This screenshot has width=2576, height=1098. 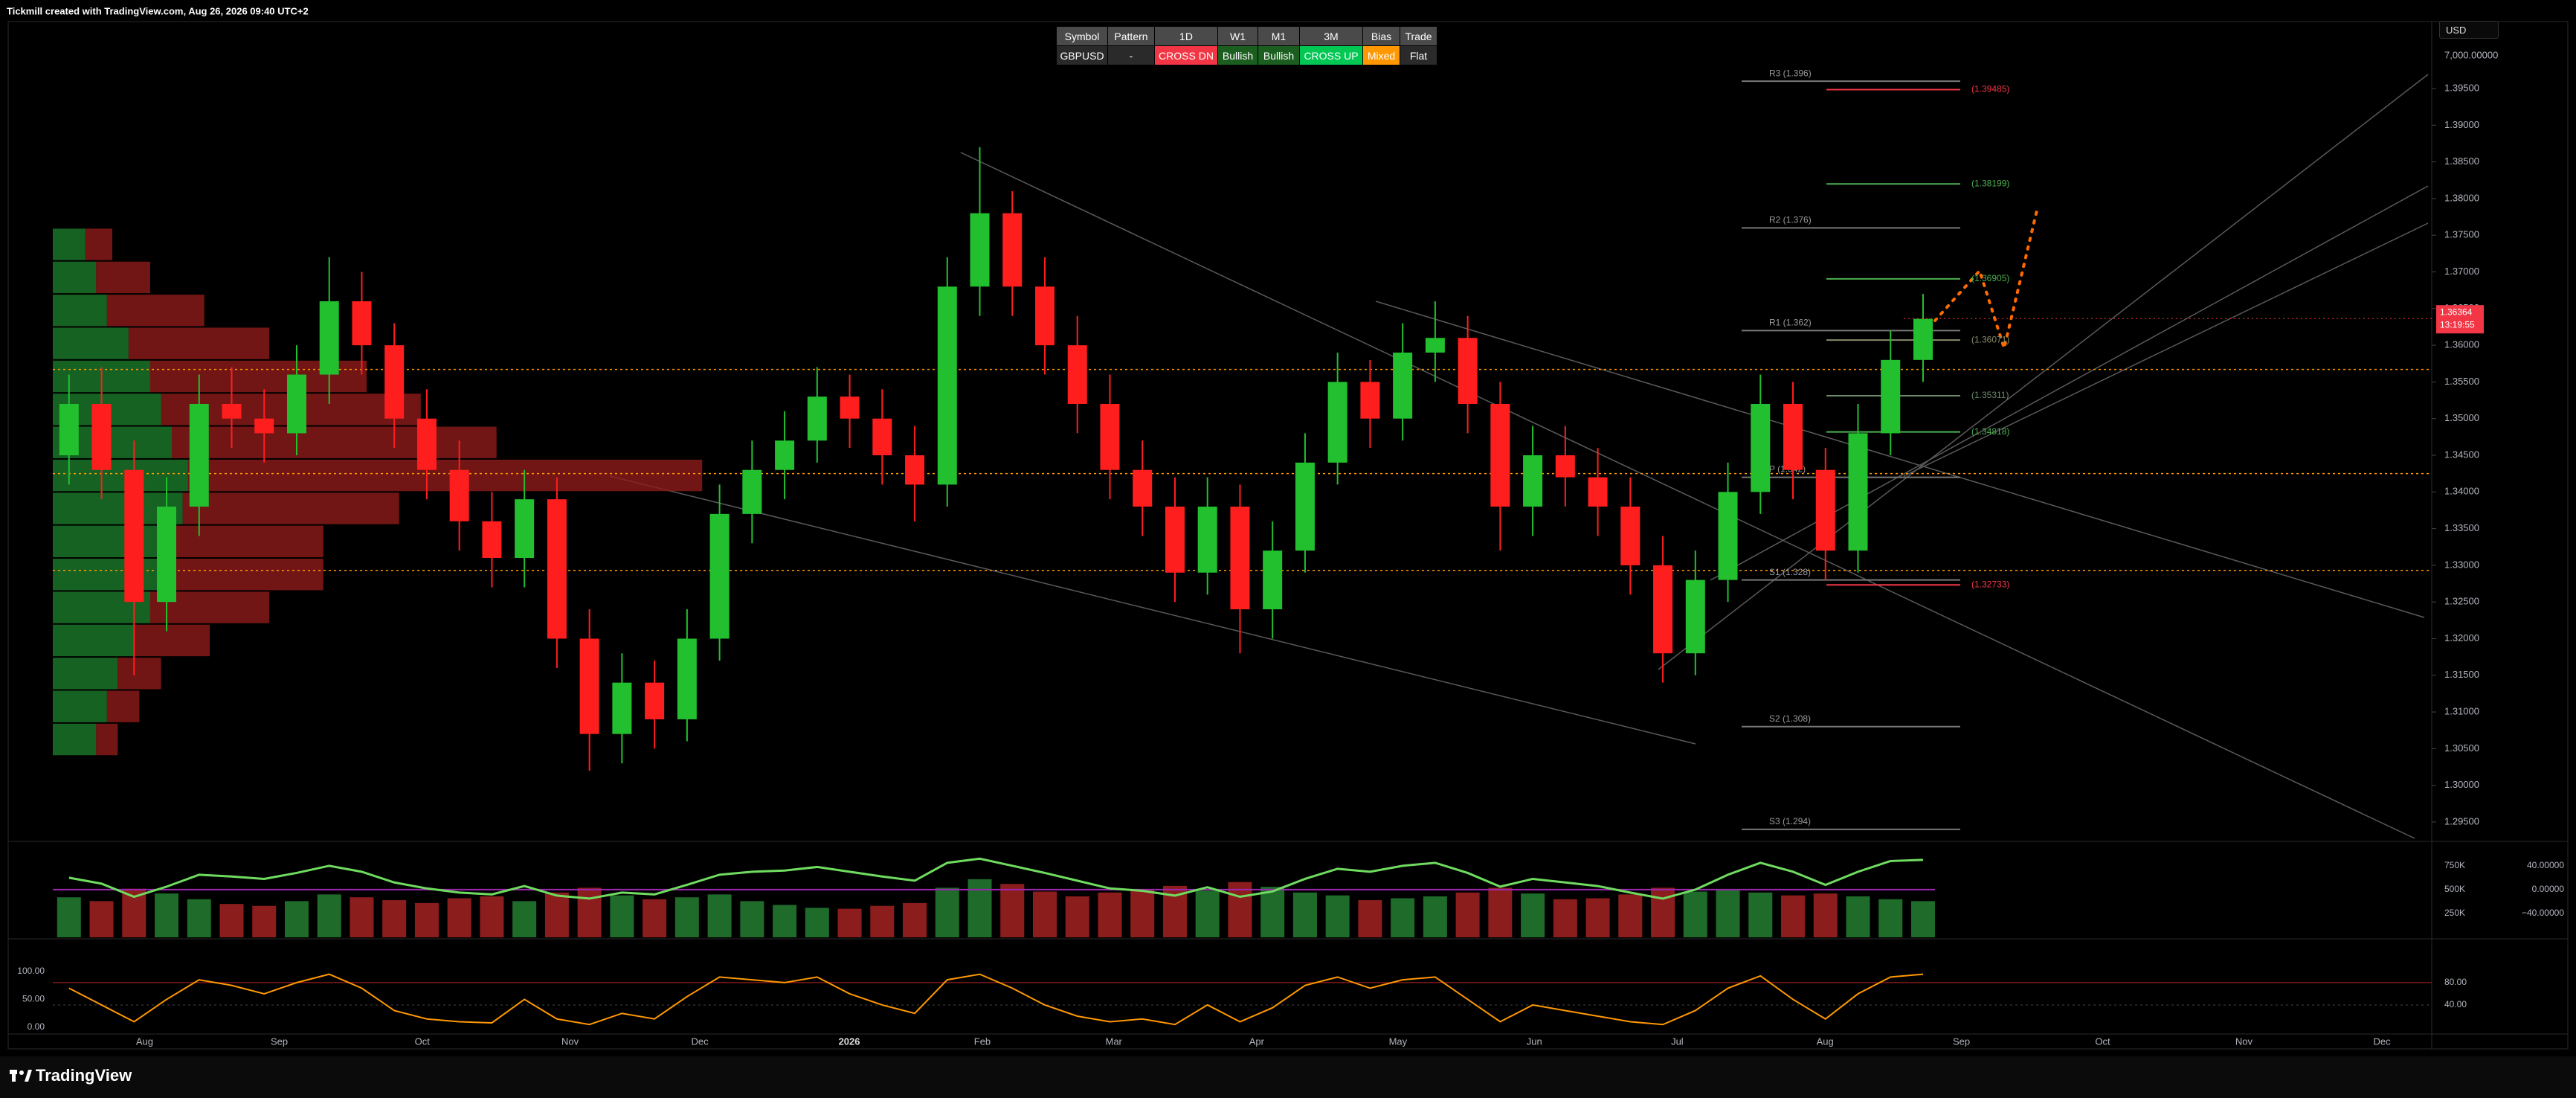 What do you see at coordinates (1331, 55) in the screenshot?
I see `cell: CROSS UP` at bounding box center [1331, 55].